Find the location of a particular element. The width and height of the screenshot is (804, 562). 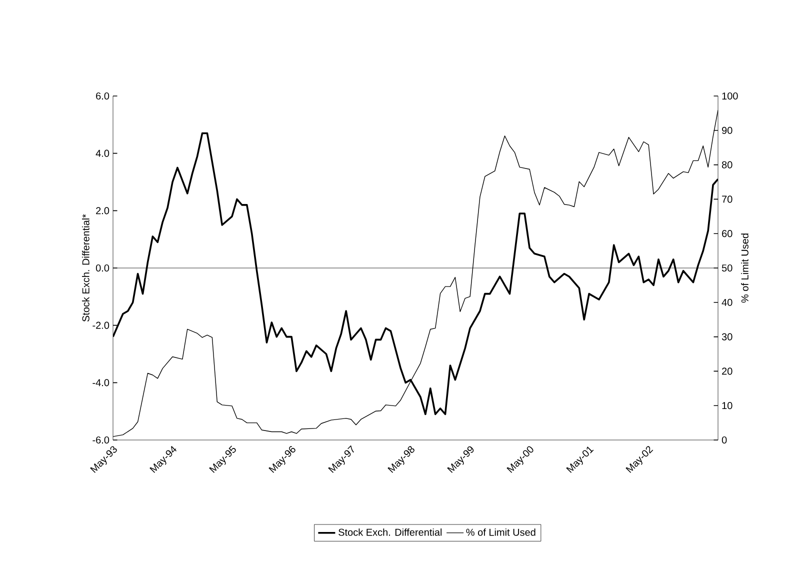

y-tick-label: -4.0 is located at coordinates (101, 382).